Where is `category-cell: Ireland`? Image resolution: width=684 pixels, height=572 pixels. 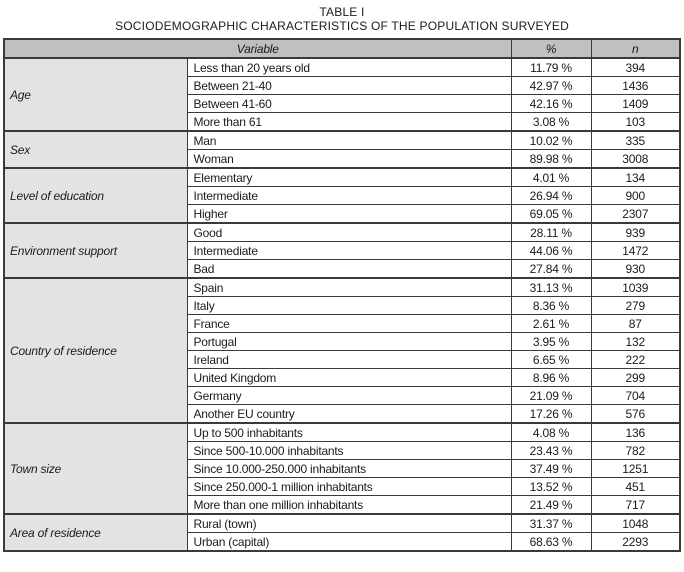
category-cell: Ireland is located at coordinates (349, 359).